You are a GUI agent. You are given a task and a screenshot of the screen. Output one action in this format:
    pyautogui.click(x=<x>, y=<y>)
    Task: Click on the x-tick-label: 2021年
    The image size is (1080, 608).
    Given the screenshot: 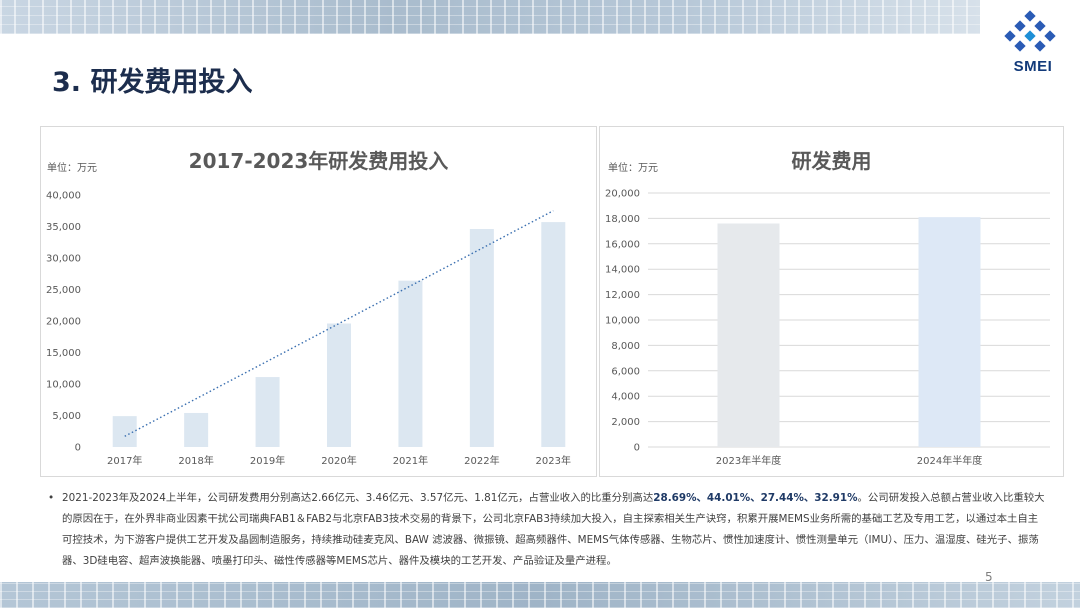 What is the action you would take?
    pyautogui.click(x=410, y=460)
    